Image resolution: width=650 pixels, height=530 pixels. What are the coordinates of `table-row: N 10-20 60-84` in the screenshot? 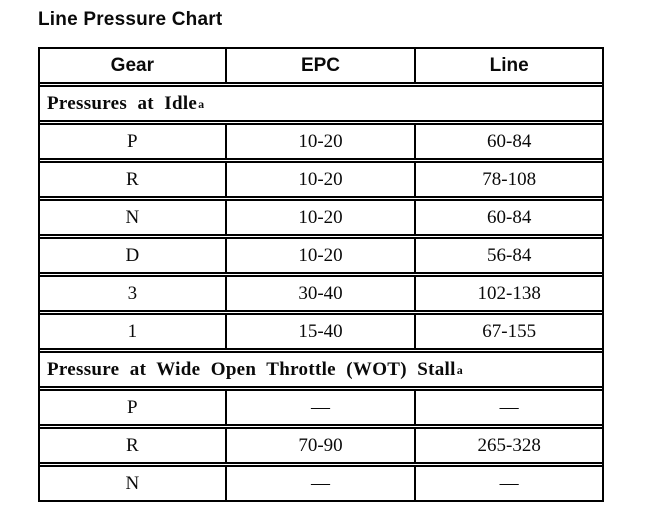 It's located at (321, 215).